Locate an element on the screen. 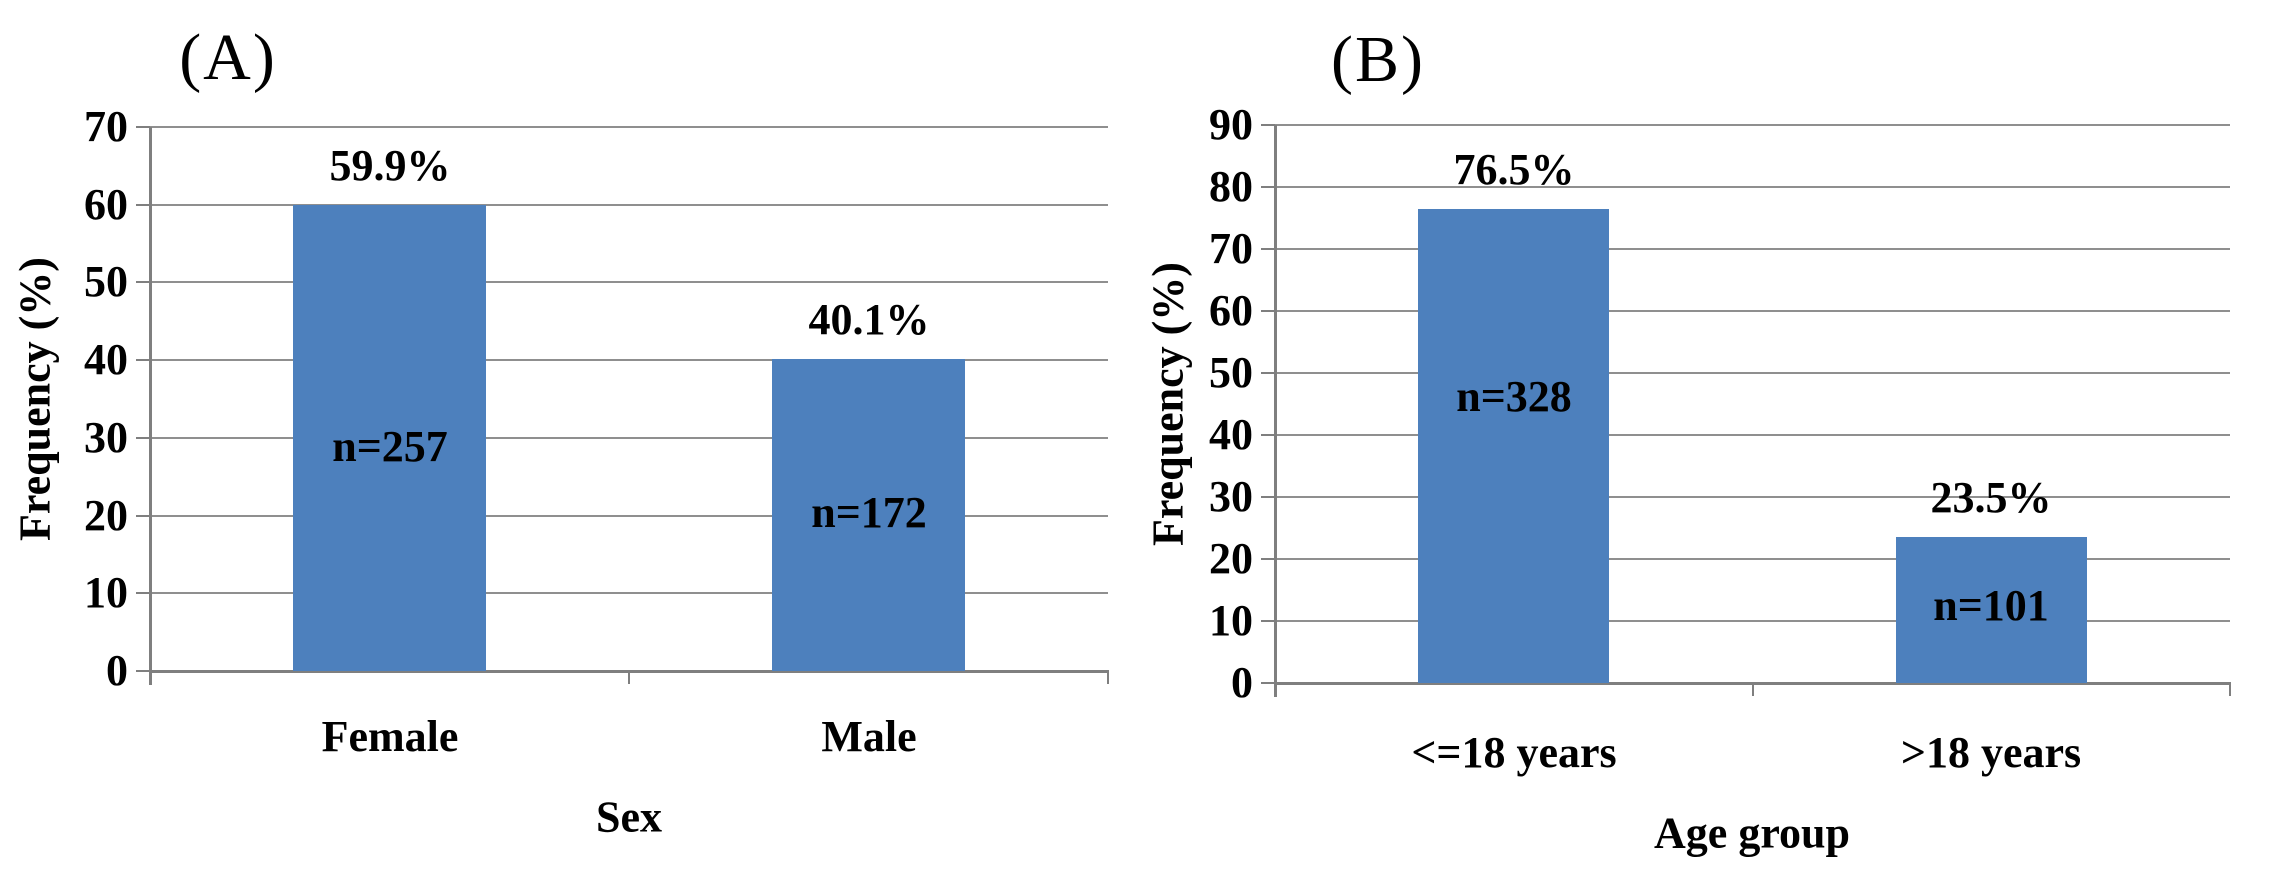 The image size is (2270, 870). bar-male is located at coordinates (868, 515).